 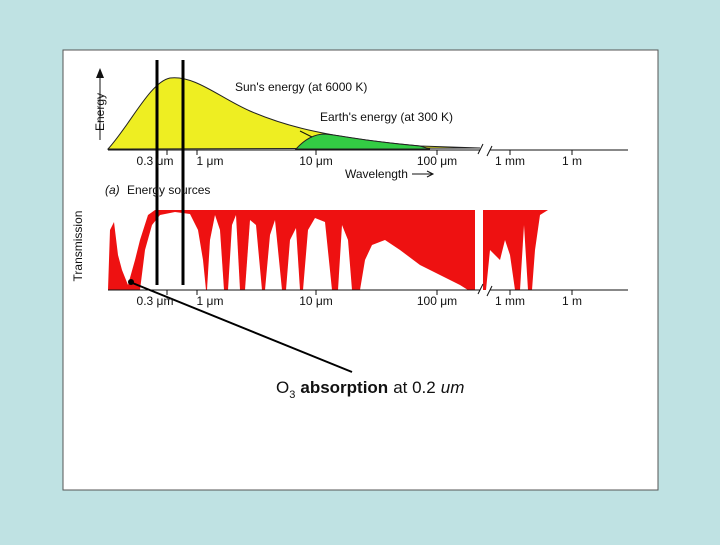 I want to click on pointer-dot, so click(x=131, y=282).